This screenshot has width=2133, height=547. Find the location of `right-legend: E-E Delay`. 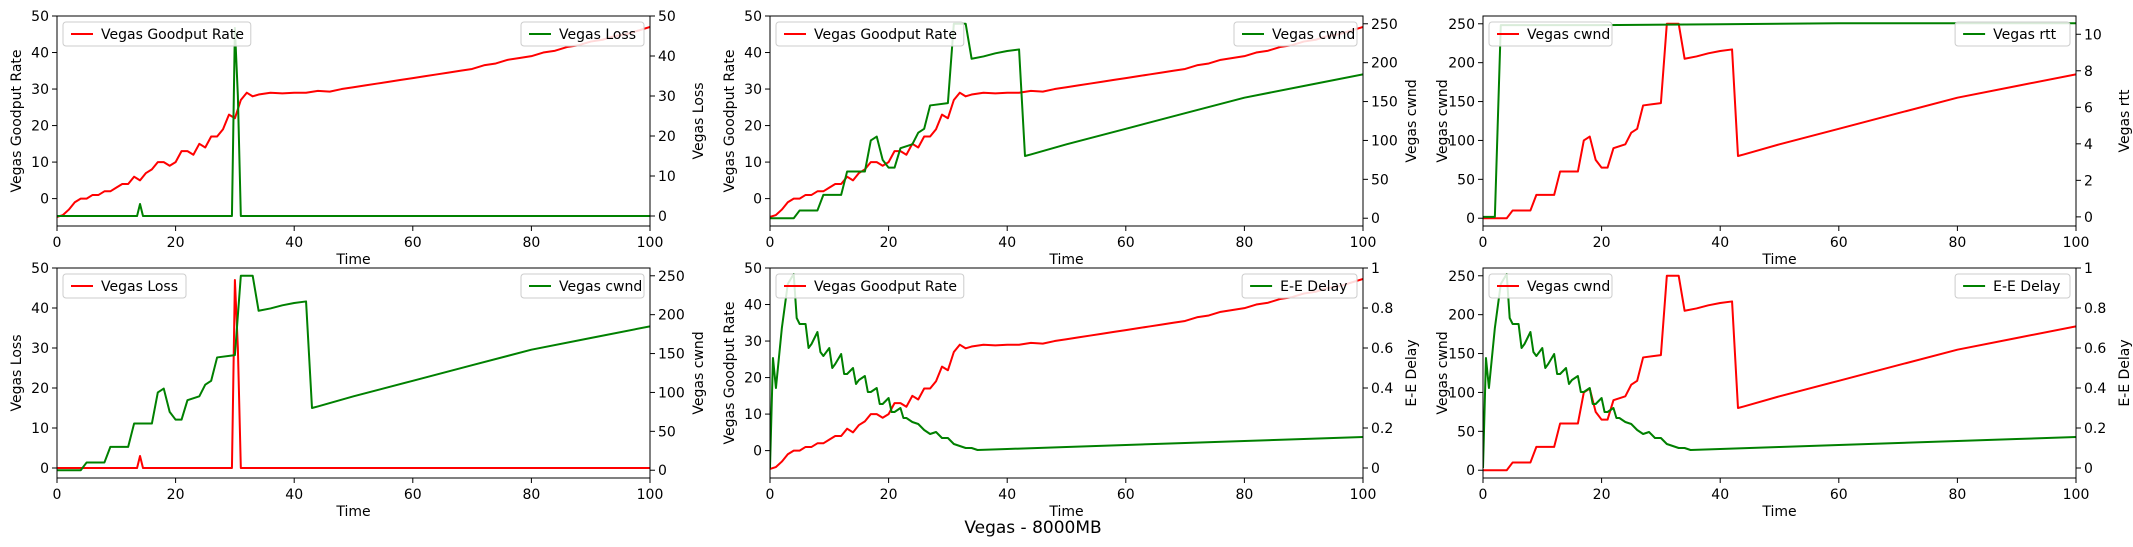

right-legend: E-E Delay is located at coordinates (2012, 286).